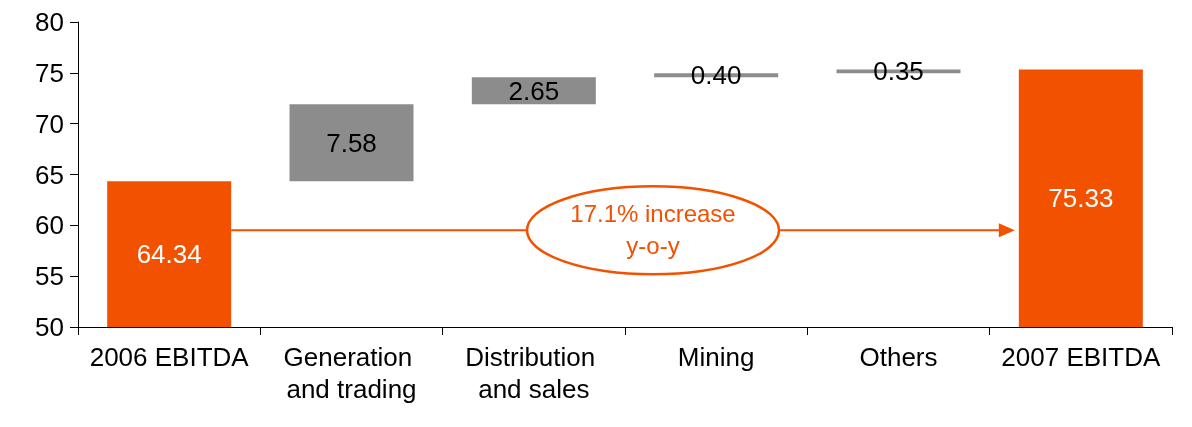 This screenshot has height=427, width=1192. Describe the element at coordinates (49, 174) in the screenshot. I see `y-tick-label: 65` at that location.